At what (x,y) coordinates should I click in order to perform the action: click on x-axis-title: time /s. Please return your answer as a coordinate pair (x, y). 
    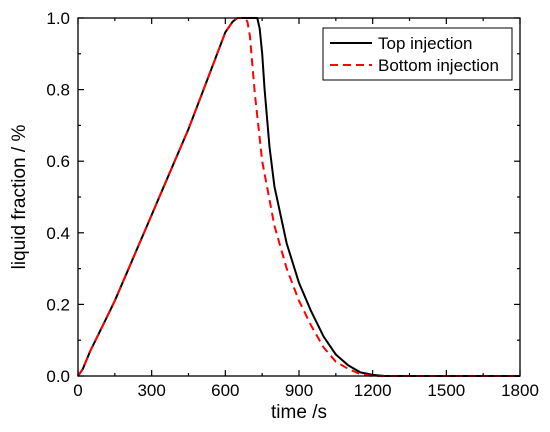
    Looking at the image, I should click on (299, 412).